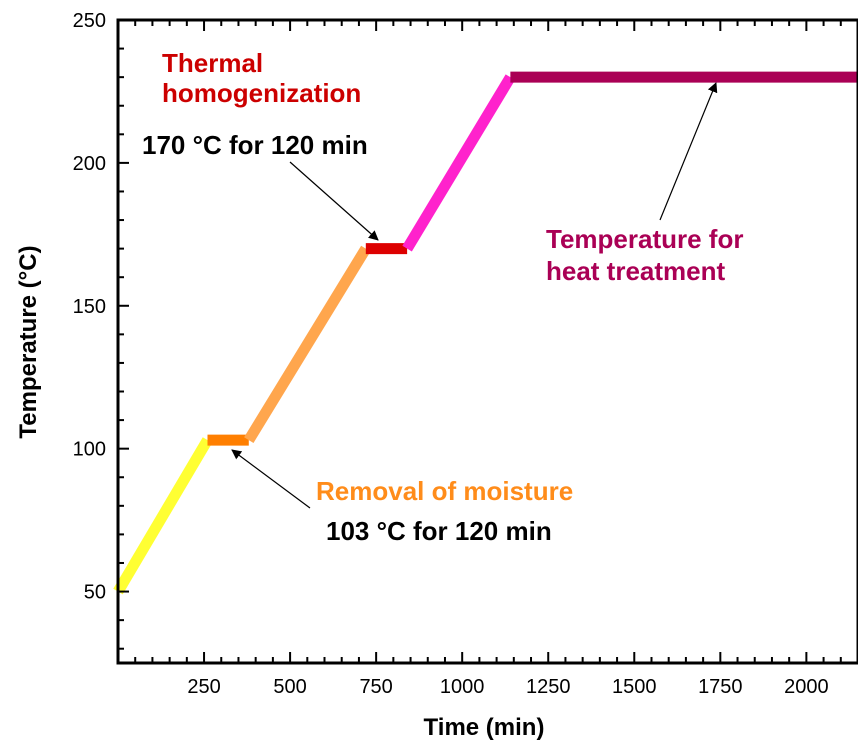 The width and height of the screenshot is (858, 747). What do you see at coordinates (439, 531) in the screenshot?
I see `annotation-moisture-detail: 103 °C for 120 min` at bounding box center [439, 531].